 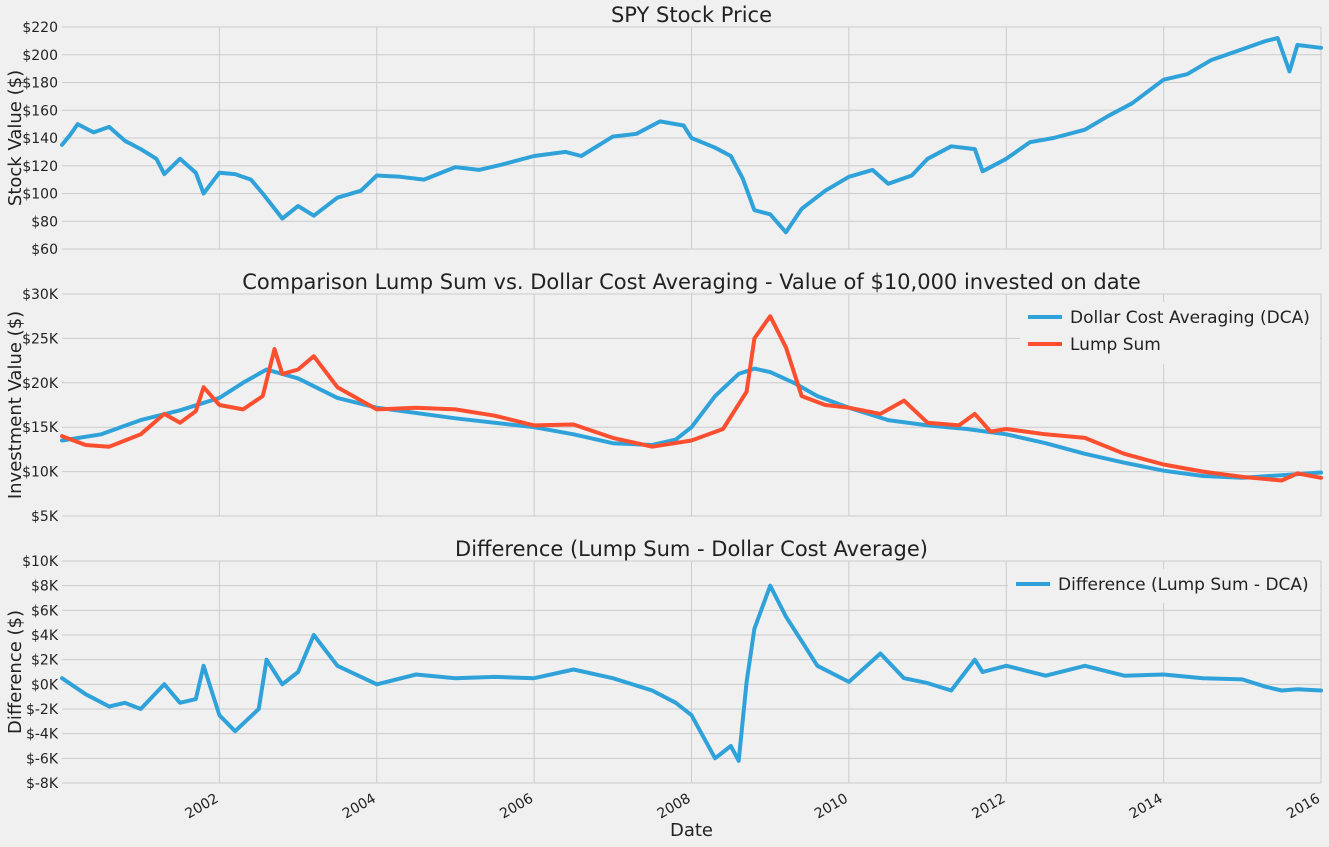 I want to click on x-tick-label: 2014, so click(x=1146, y=807).